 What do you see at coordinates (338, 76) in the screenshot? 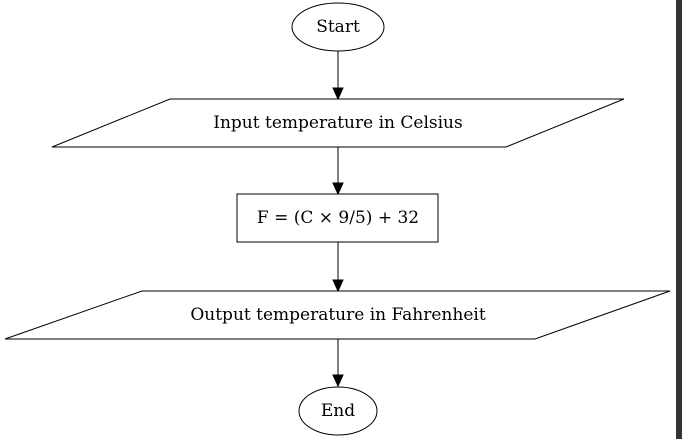
I see `edge-start-to-input` at bounding box center [338, 76].